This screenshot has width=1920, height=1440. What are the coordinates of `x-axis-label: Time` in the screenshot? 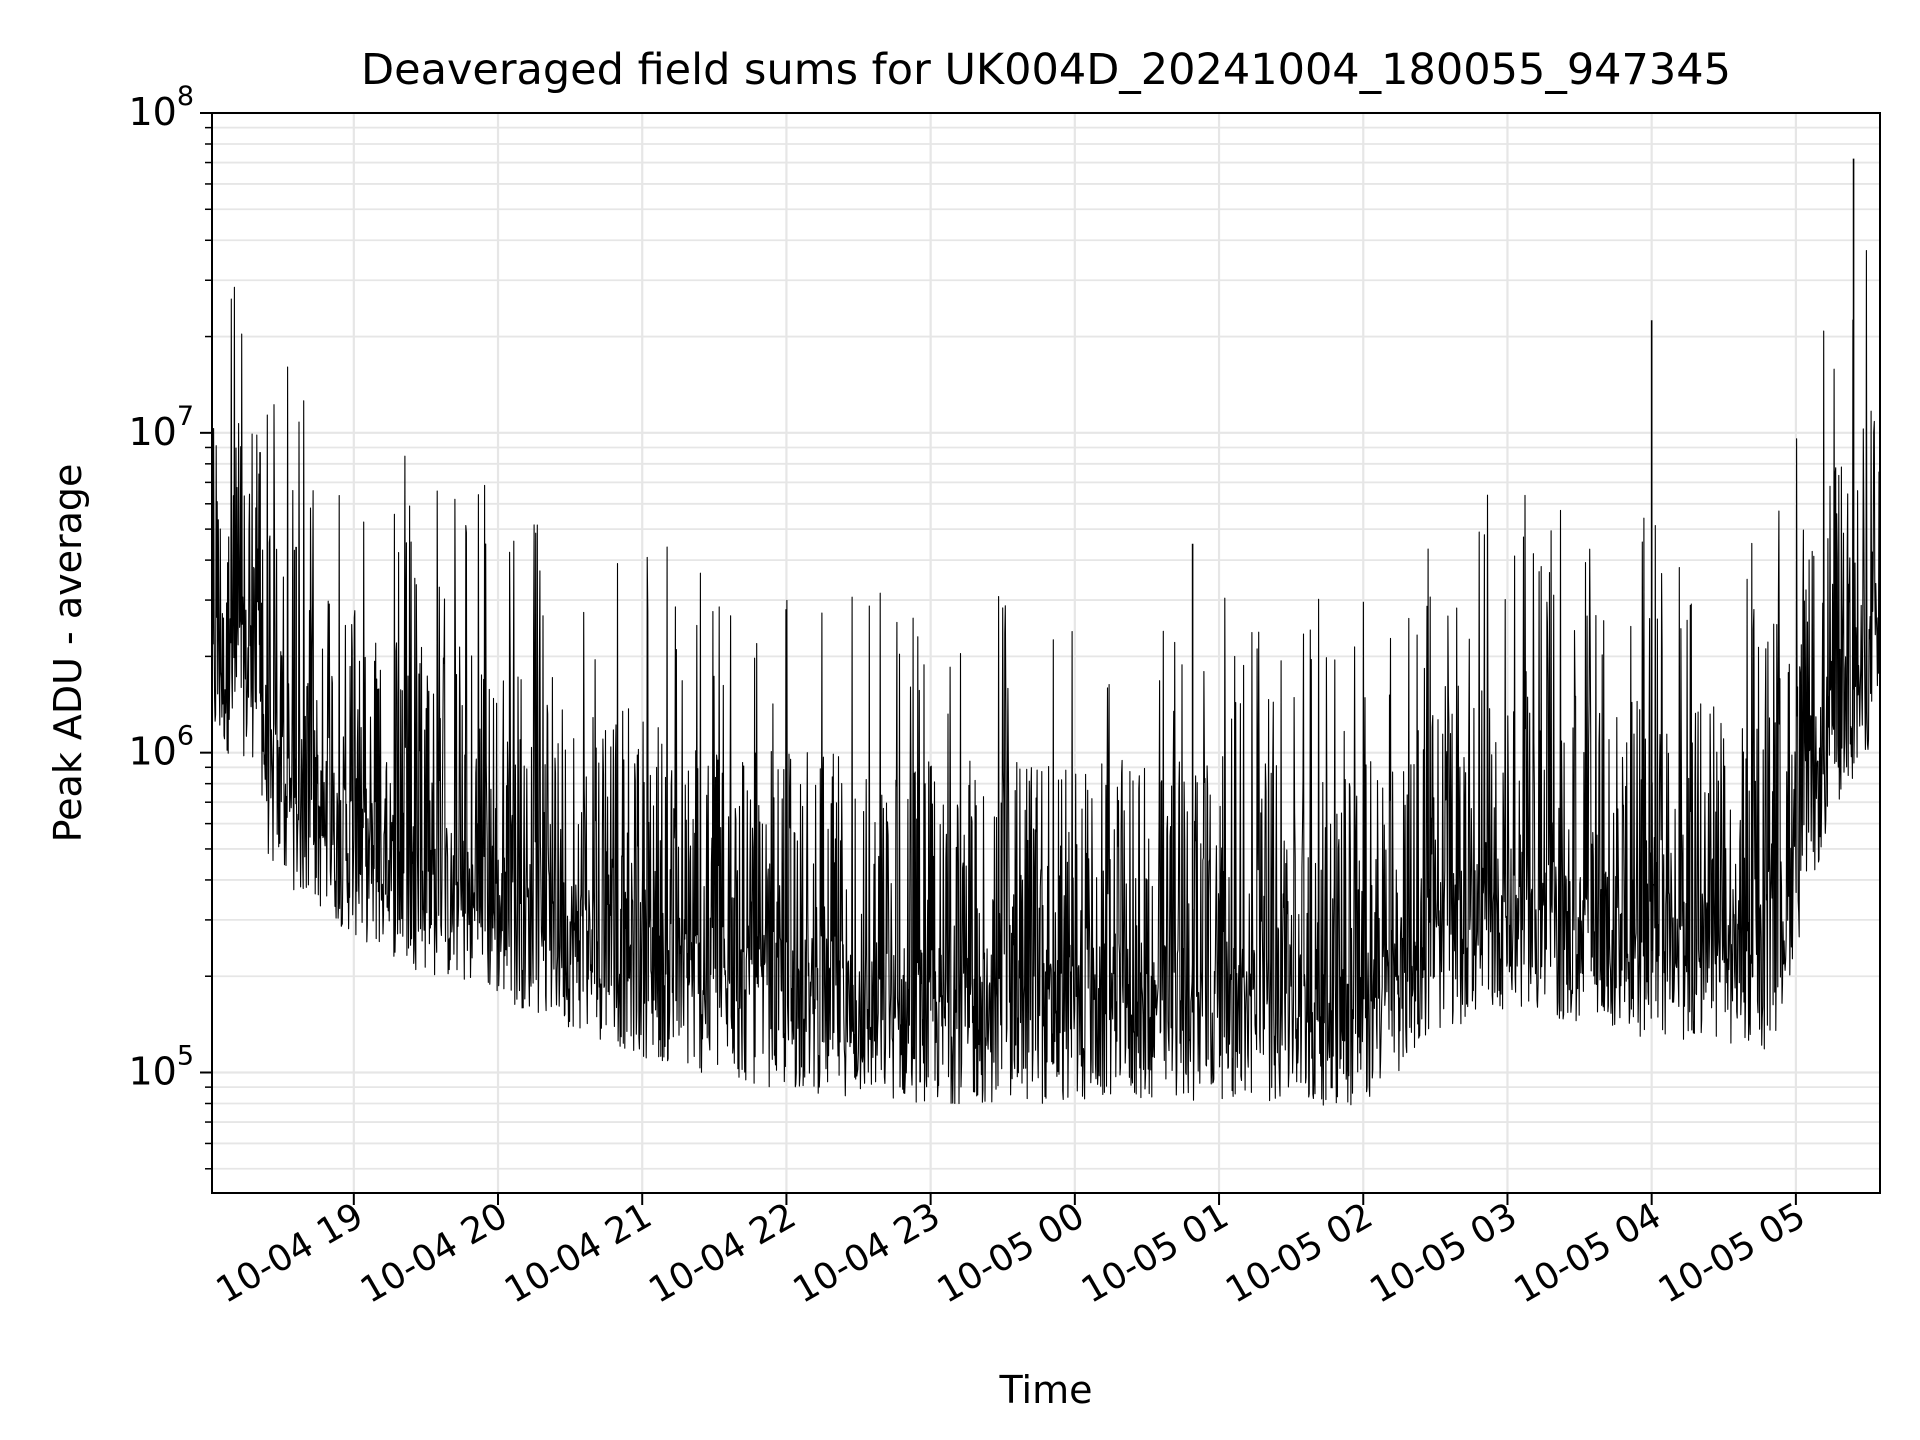 It's located at (1046, 1390).